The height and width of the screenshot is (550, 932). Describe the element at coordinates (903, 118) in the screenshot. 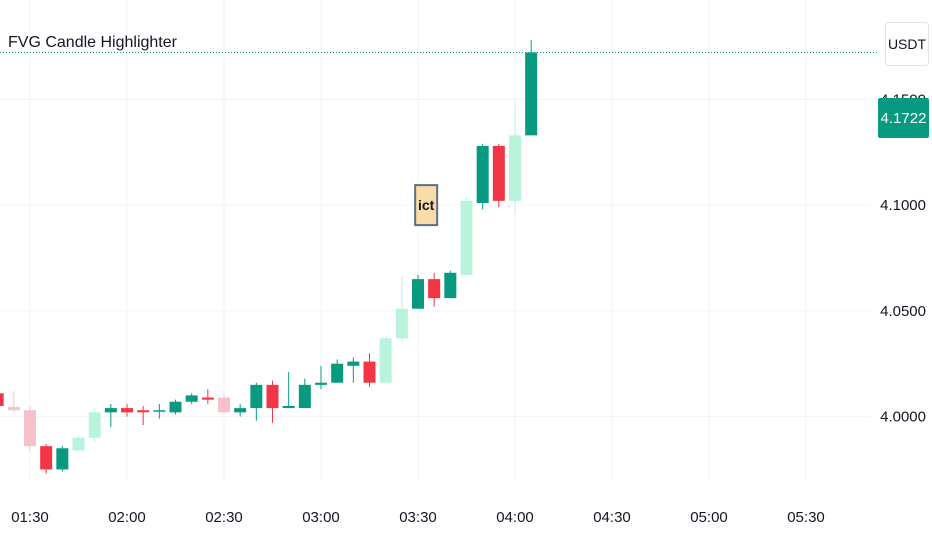

I see `last-price-tag: 4.1722` at that location.